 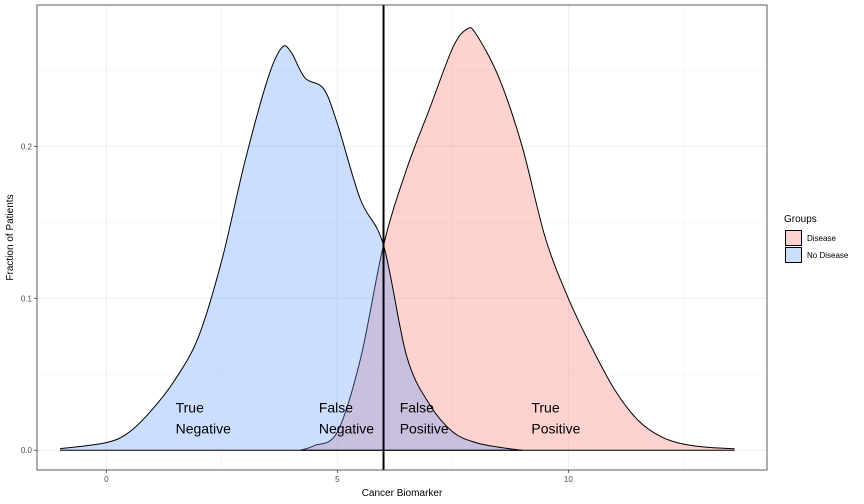 What do you see at coordinates (10, 237) in the screenshot?
I see `y-axis-title: Fraction of Patients` at bounding box center [10, 237].